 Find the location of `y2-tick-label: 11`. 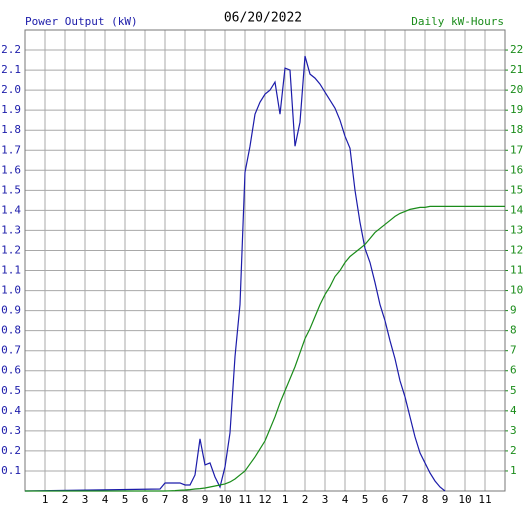

y2-tick-label: 11 is located at coordinates (516, 270).